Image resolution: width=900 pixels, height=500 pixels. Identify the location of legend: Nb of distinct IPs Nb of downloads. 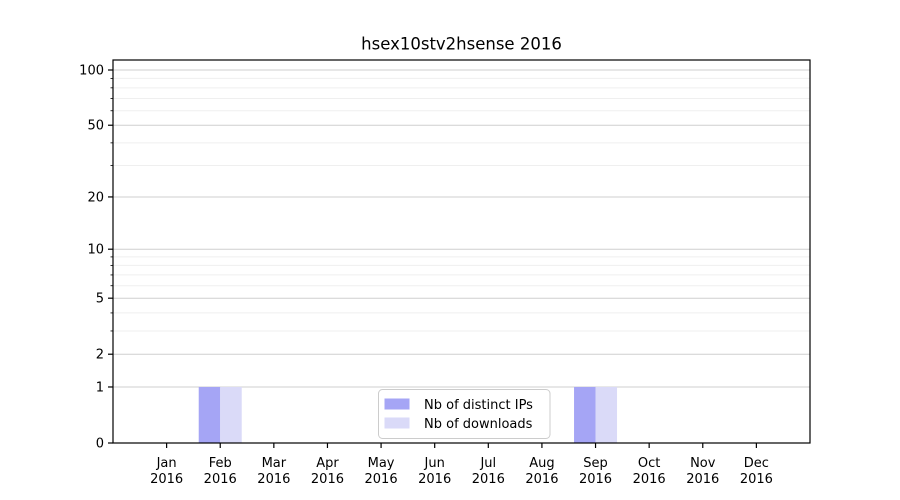
(464, 414).